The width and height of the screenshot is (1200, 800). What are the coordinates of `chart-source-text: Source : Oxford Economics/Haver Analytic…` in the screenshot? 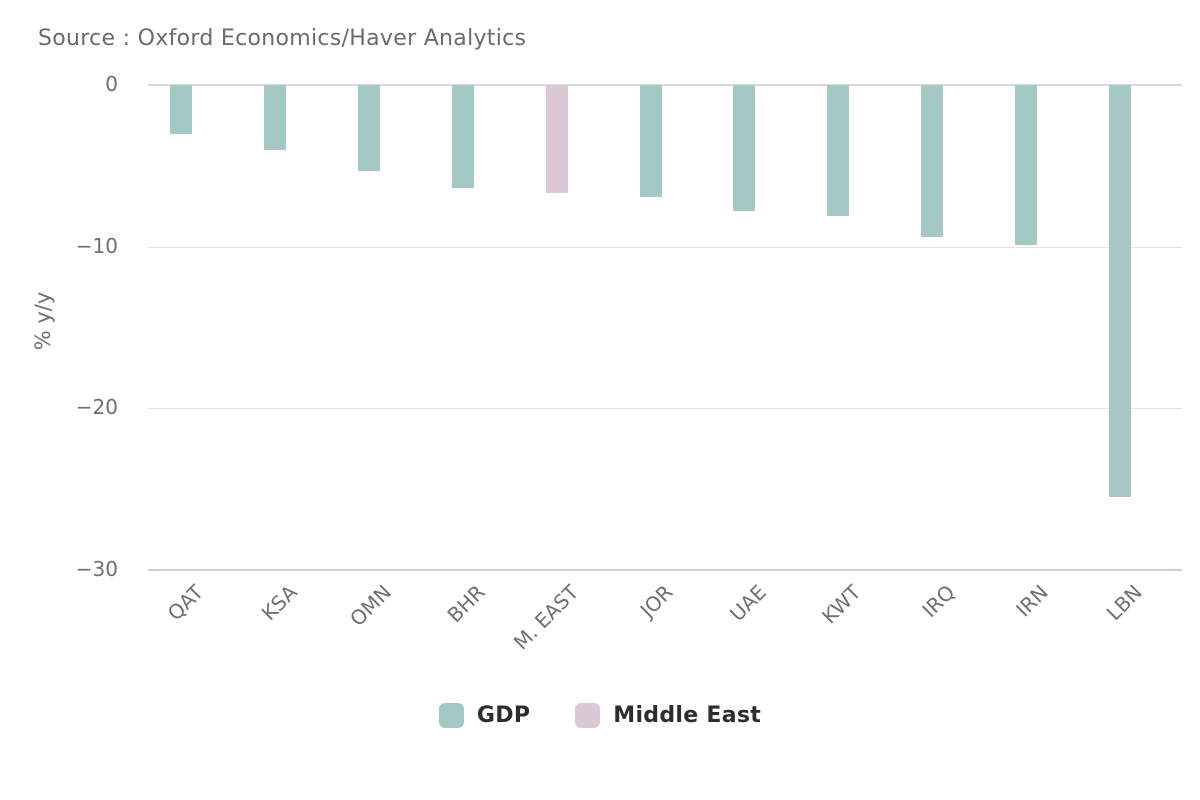 It's located at (282, 38).